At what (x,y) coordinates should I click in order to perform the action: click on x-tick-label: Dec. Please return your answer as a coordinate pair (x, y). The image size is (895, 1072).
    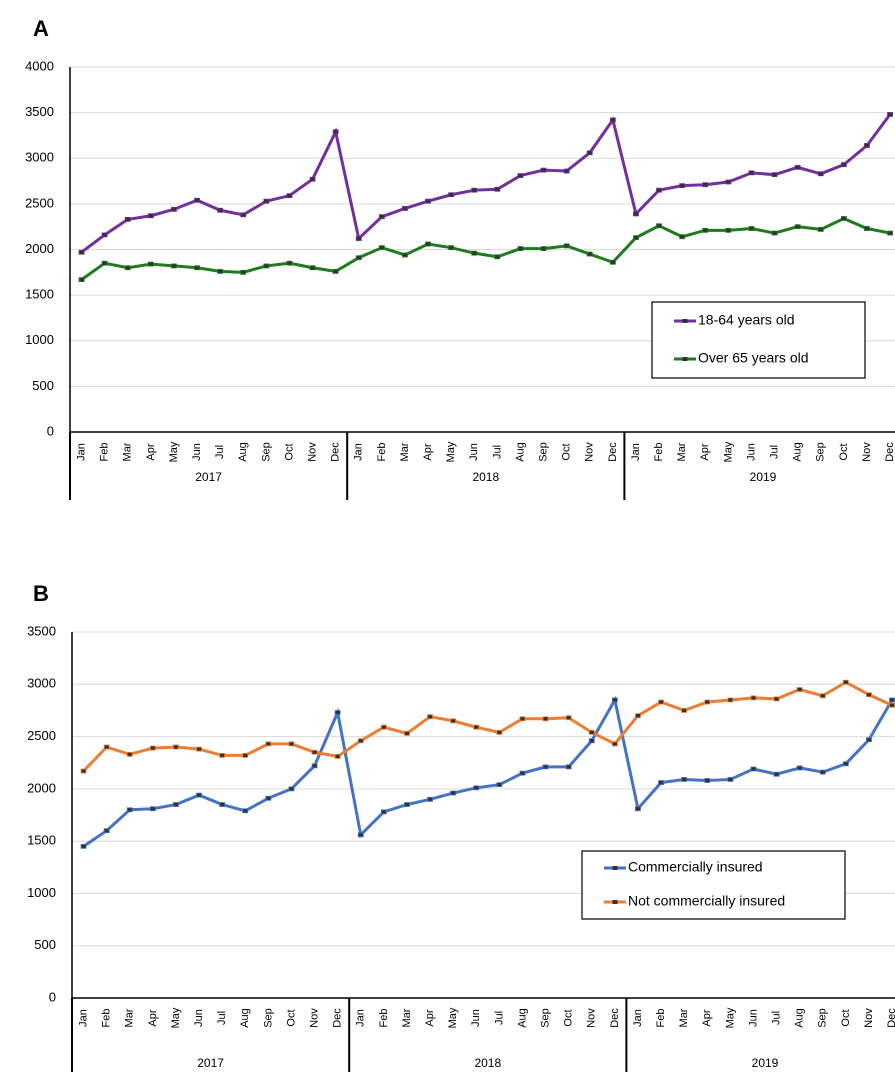
    Looking at the image, I should click on (889, 452).